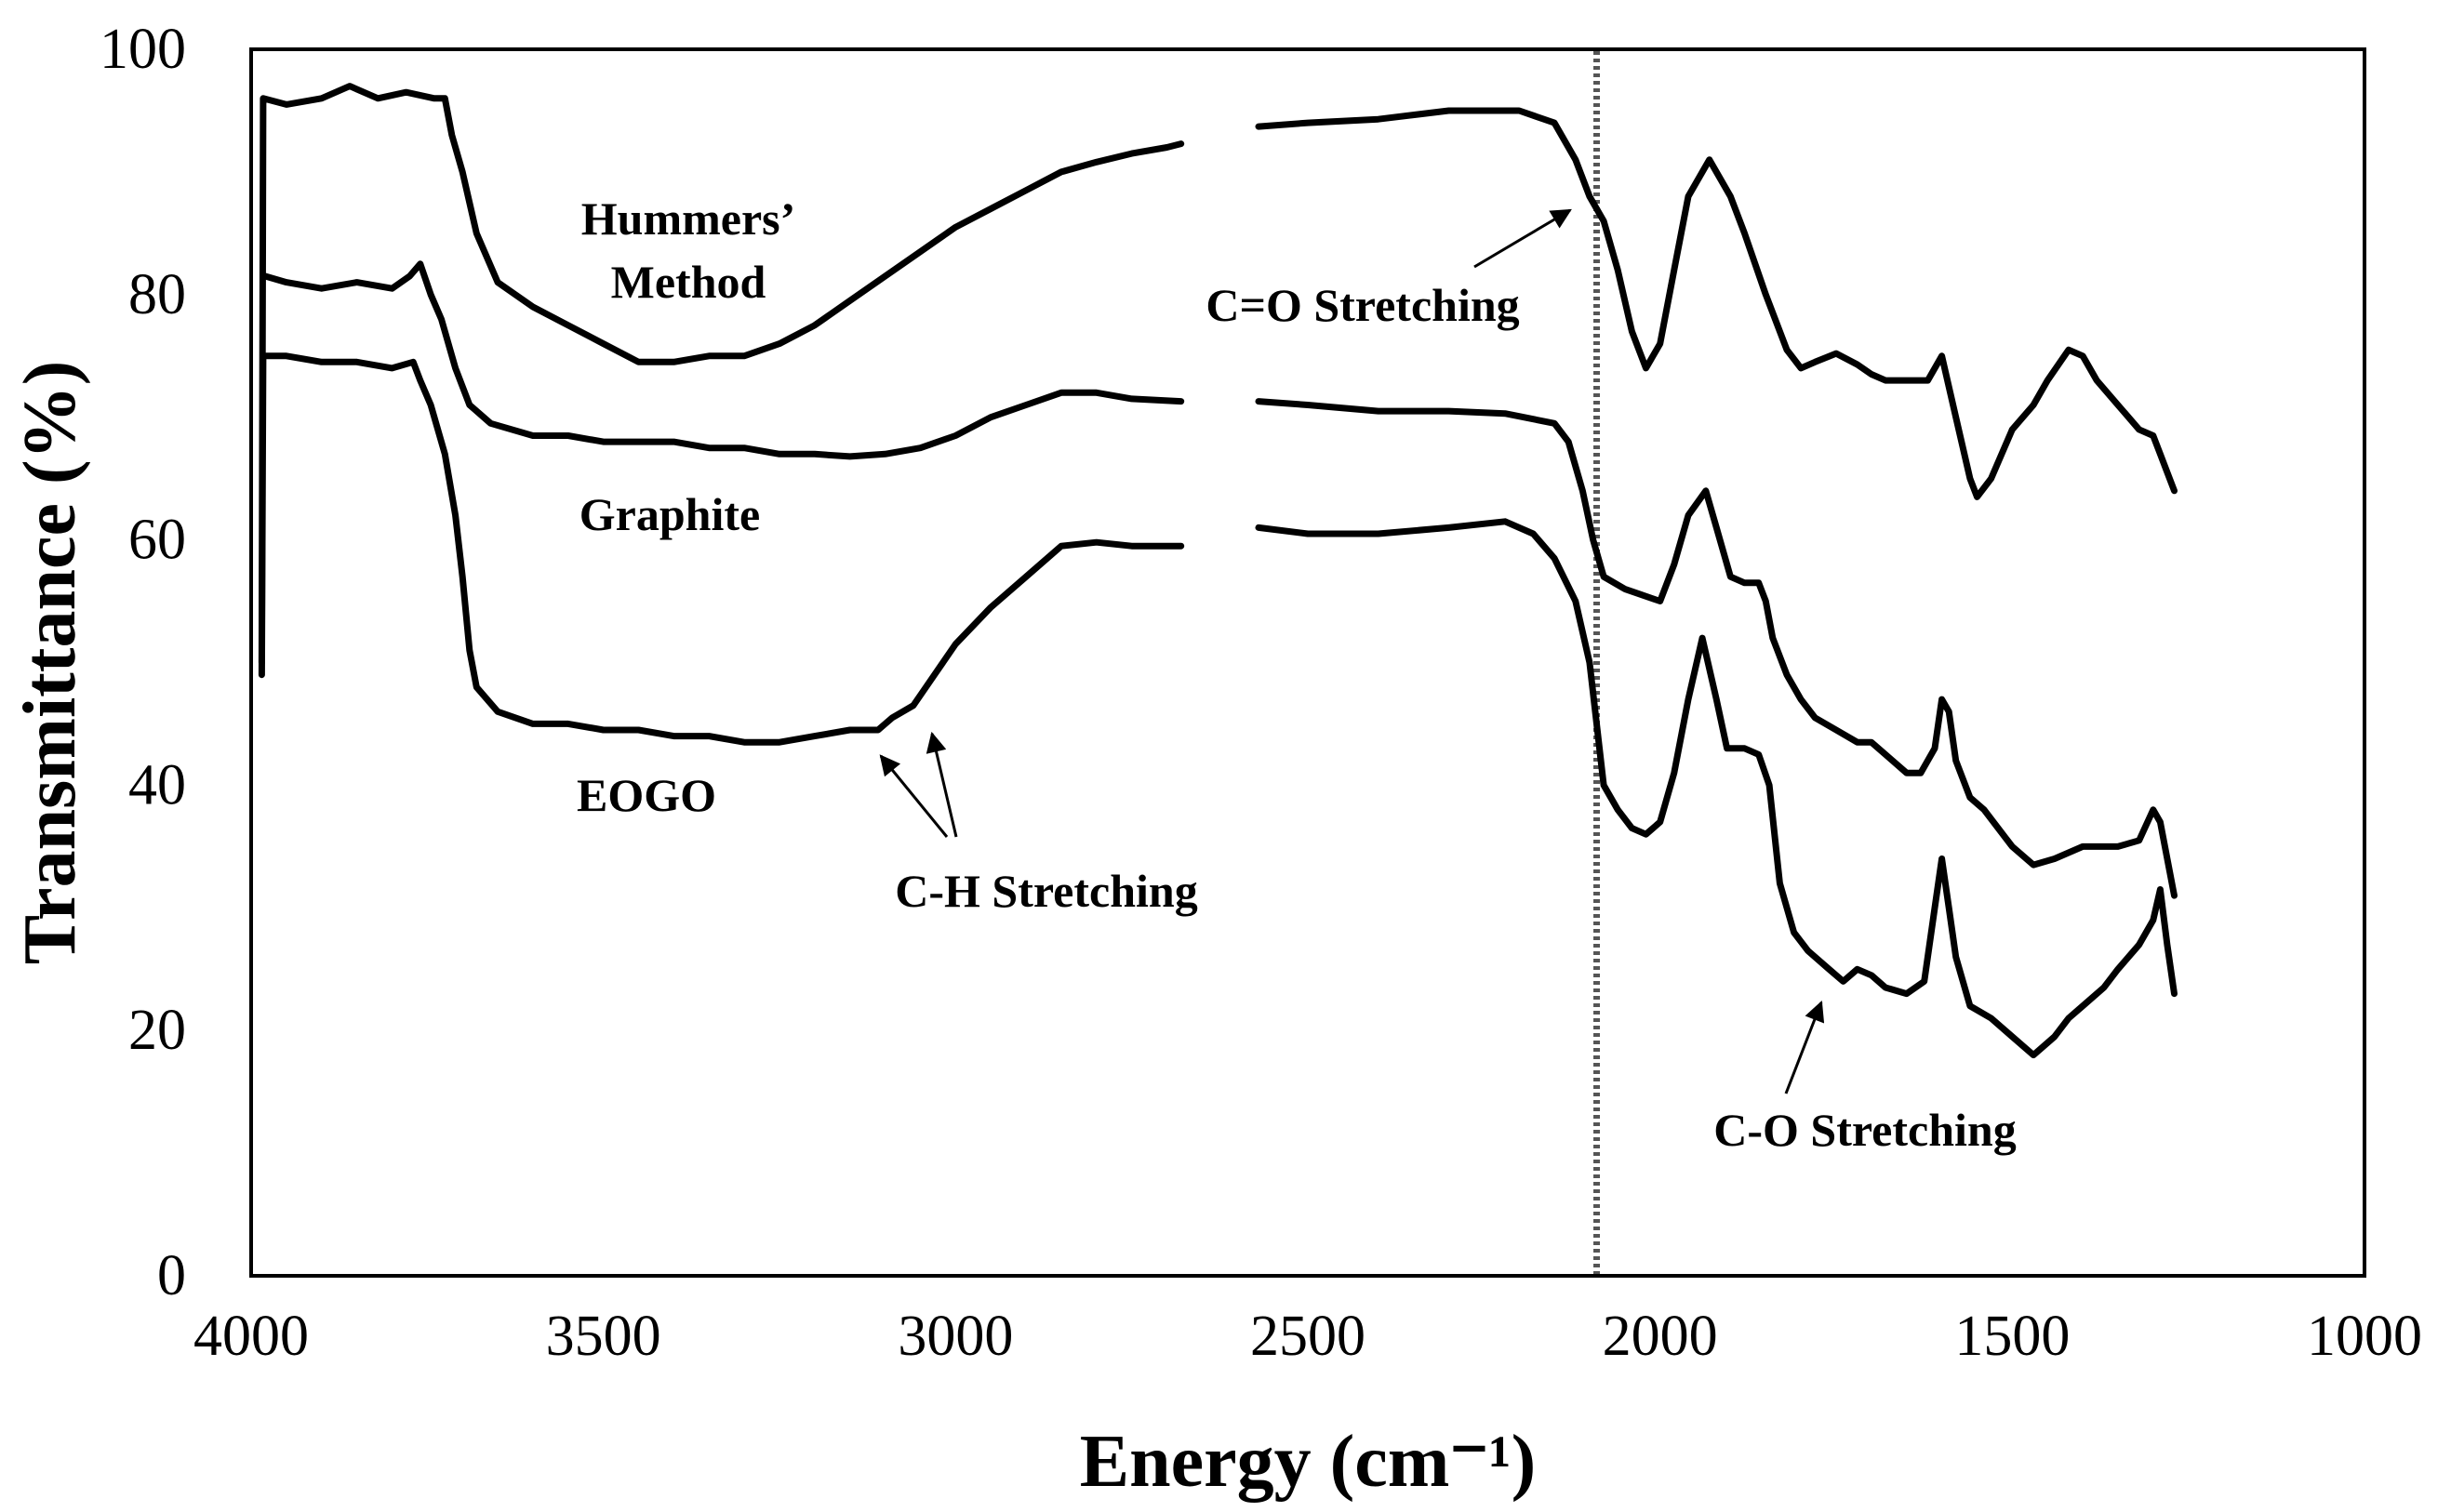 Image resolution: width=2451 pixels, height=1512 pixels. What do you see at coordinates (157, 294) in the screenshot?
I see `y-tick-label: 80` at bounding box center [157, 294].